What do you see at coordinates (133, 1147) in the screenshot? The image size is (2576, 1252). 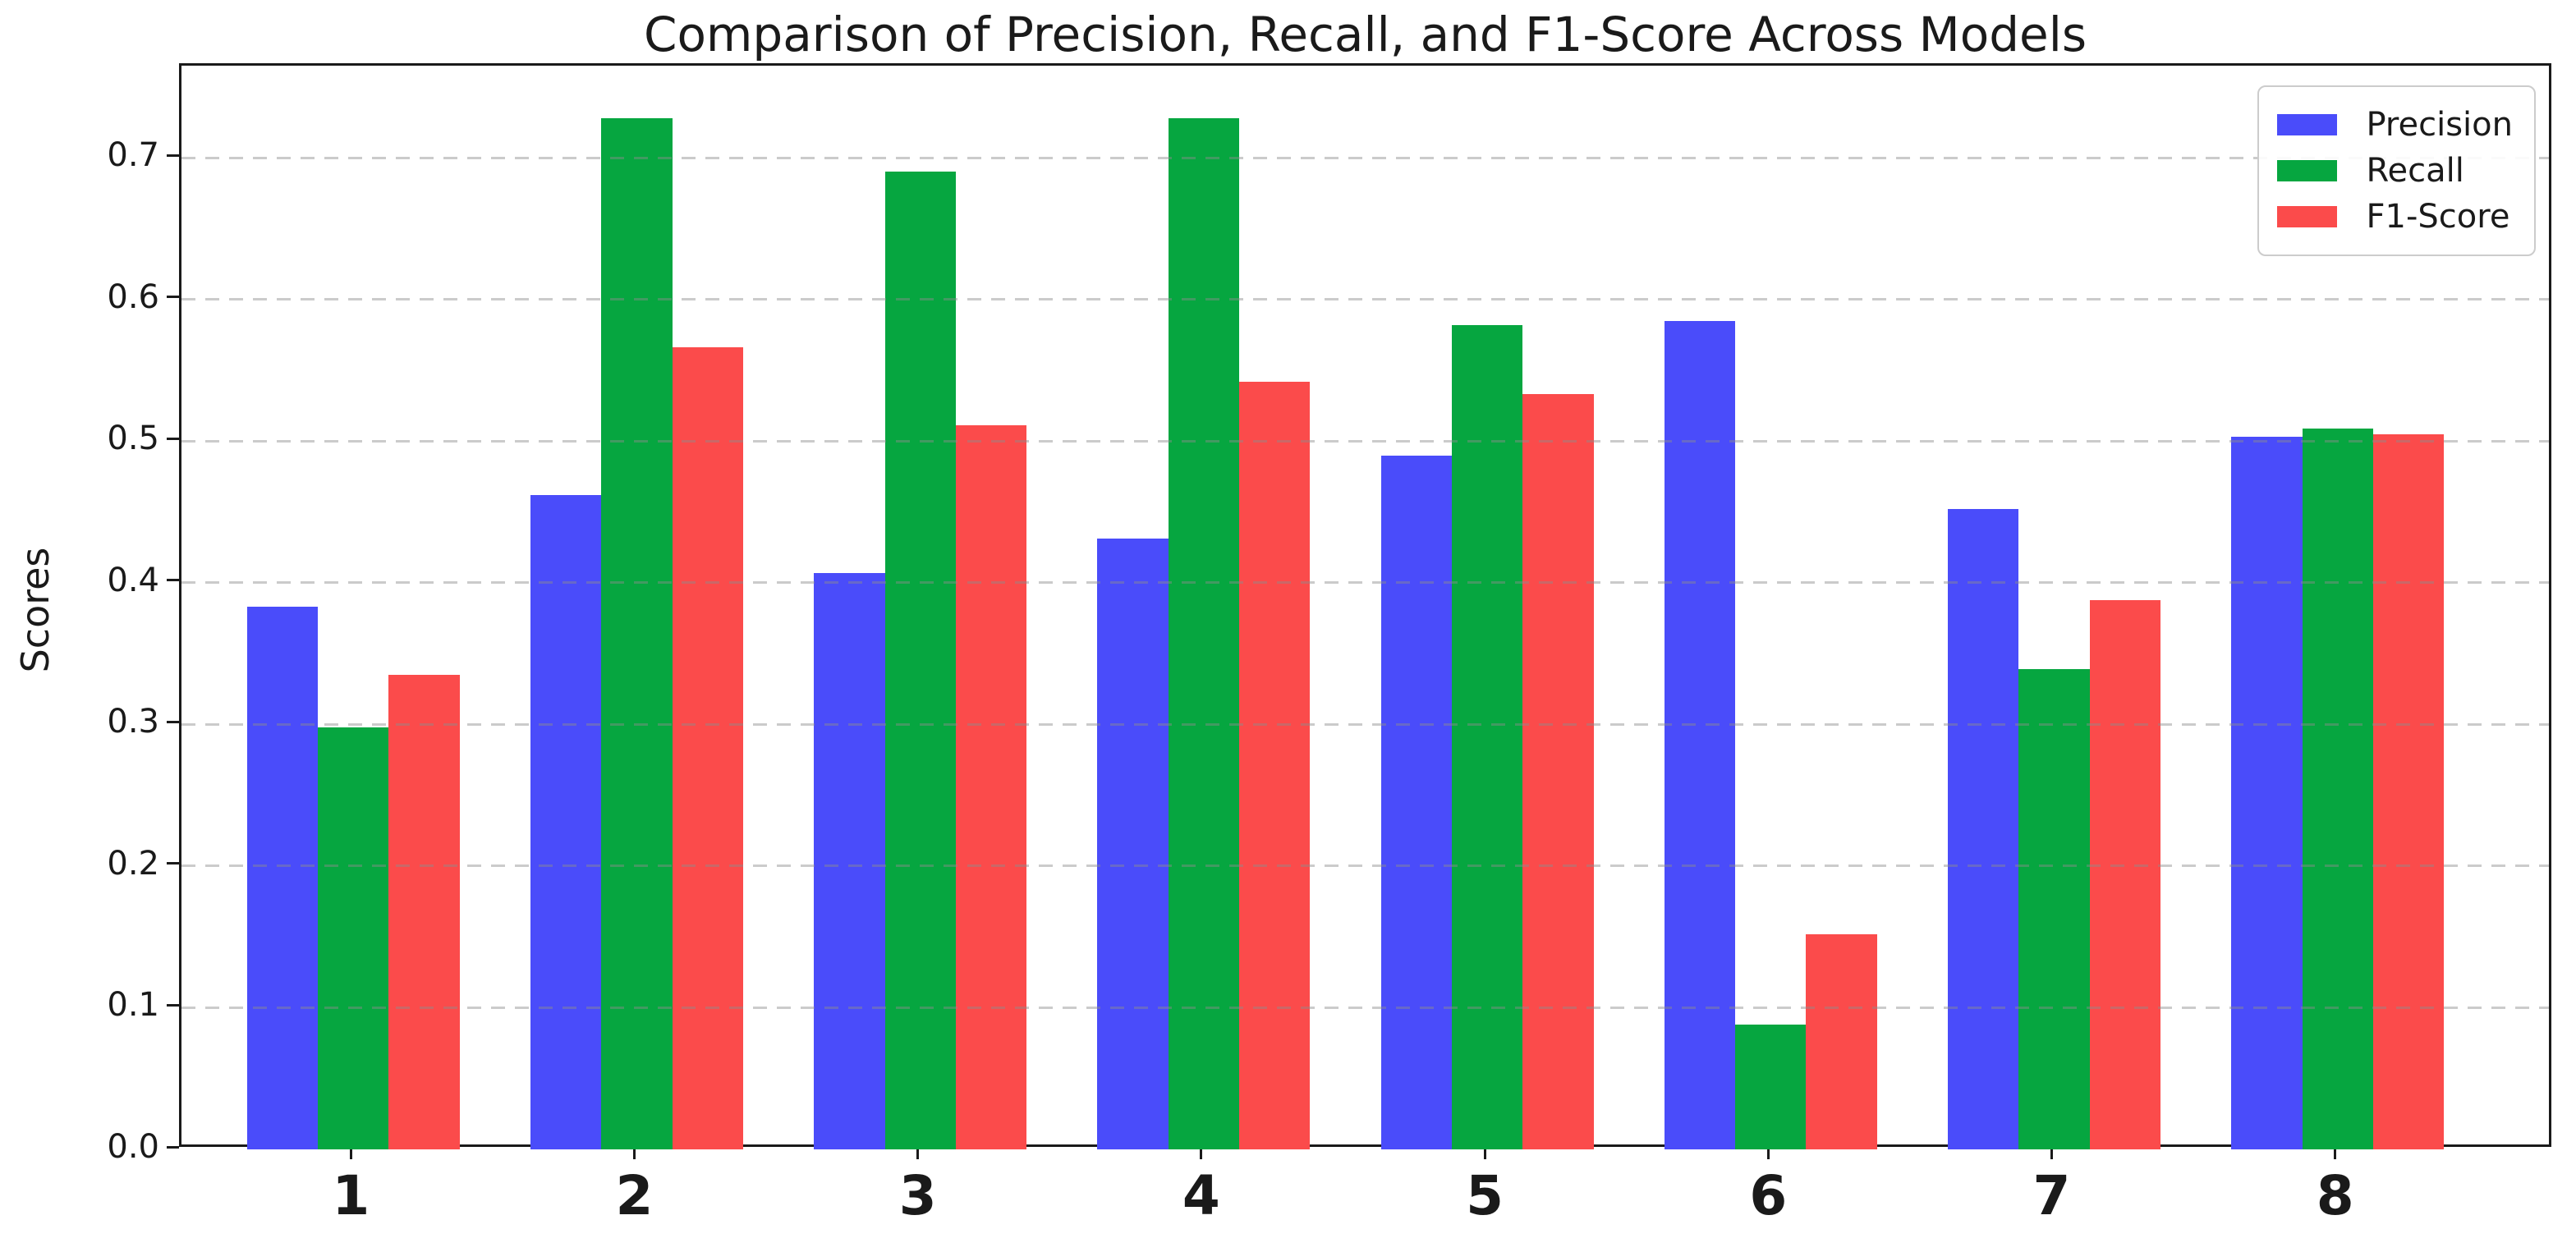 I see `y-tick-label: 0.0` at bounding box center [133, 1147].